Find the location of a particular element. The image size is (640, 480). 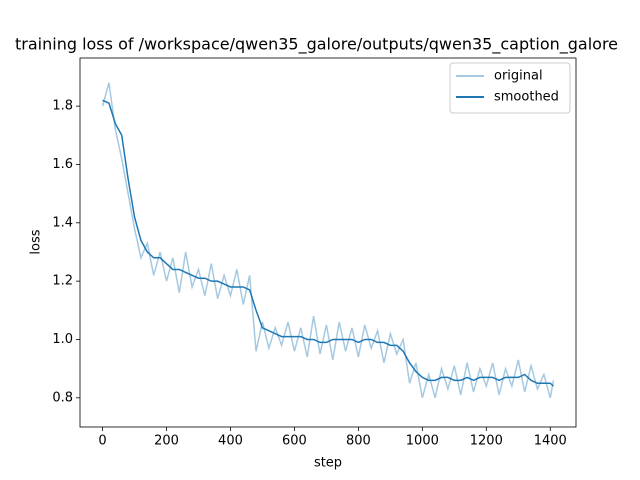

legend-label: original is located at coordinates (518, 76).